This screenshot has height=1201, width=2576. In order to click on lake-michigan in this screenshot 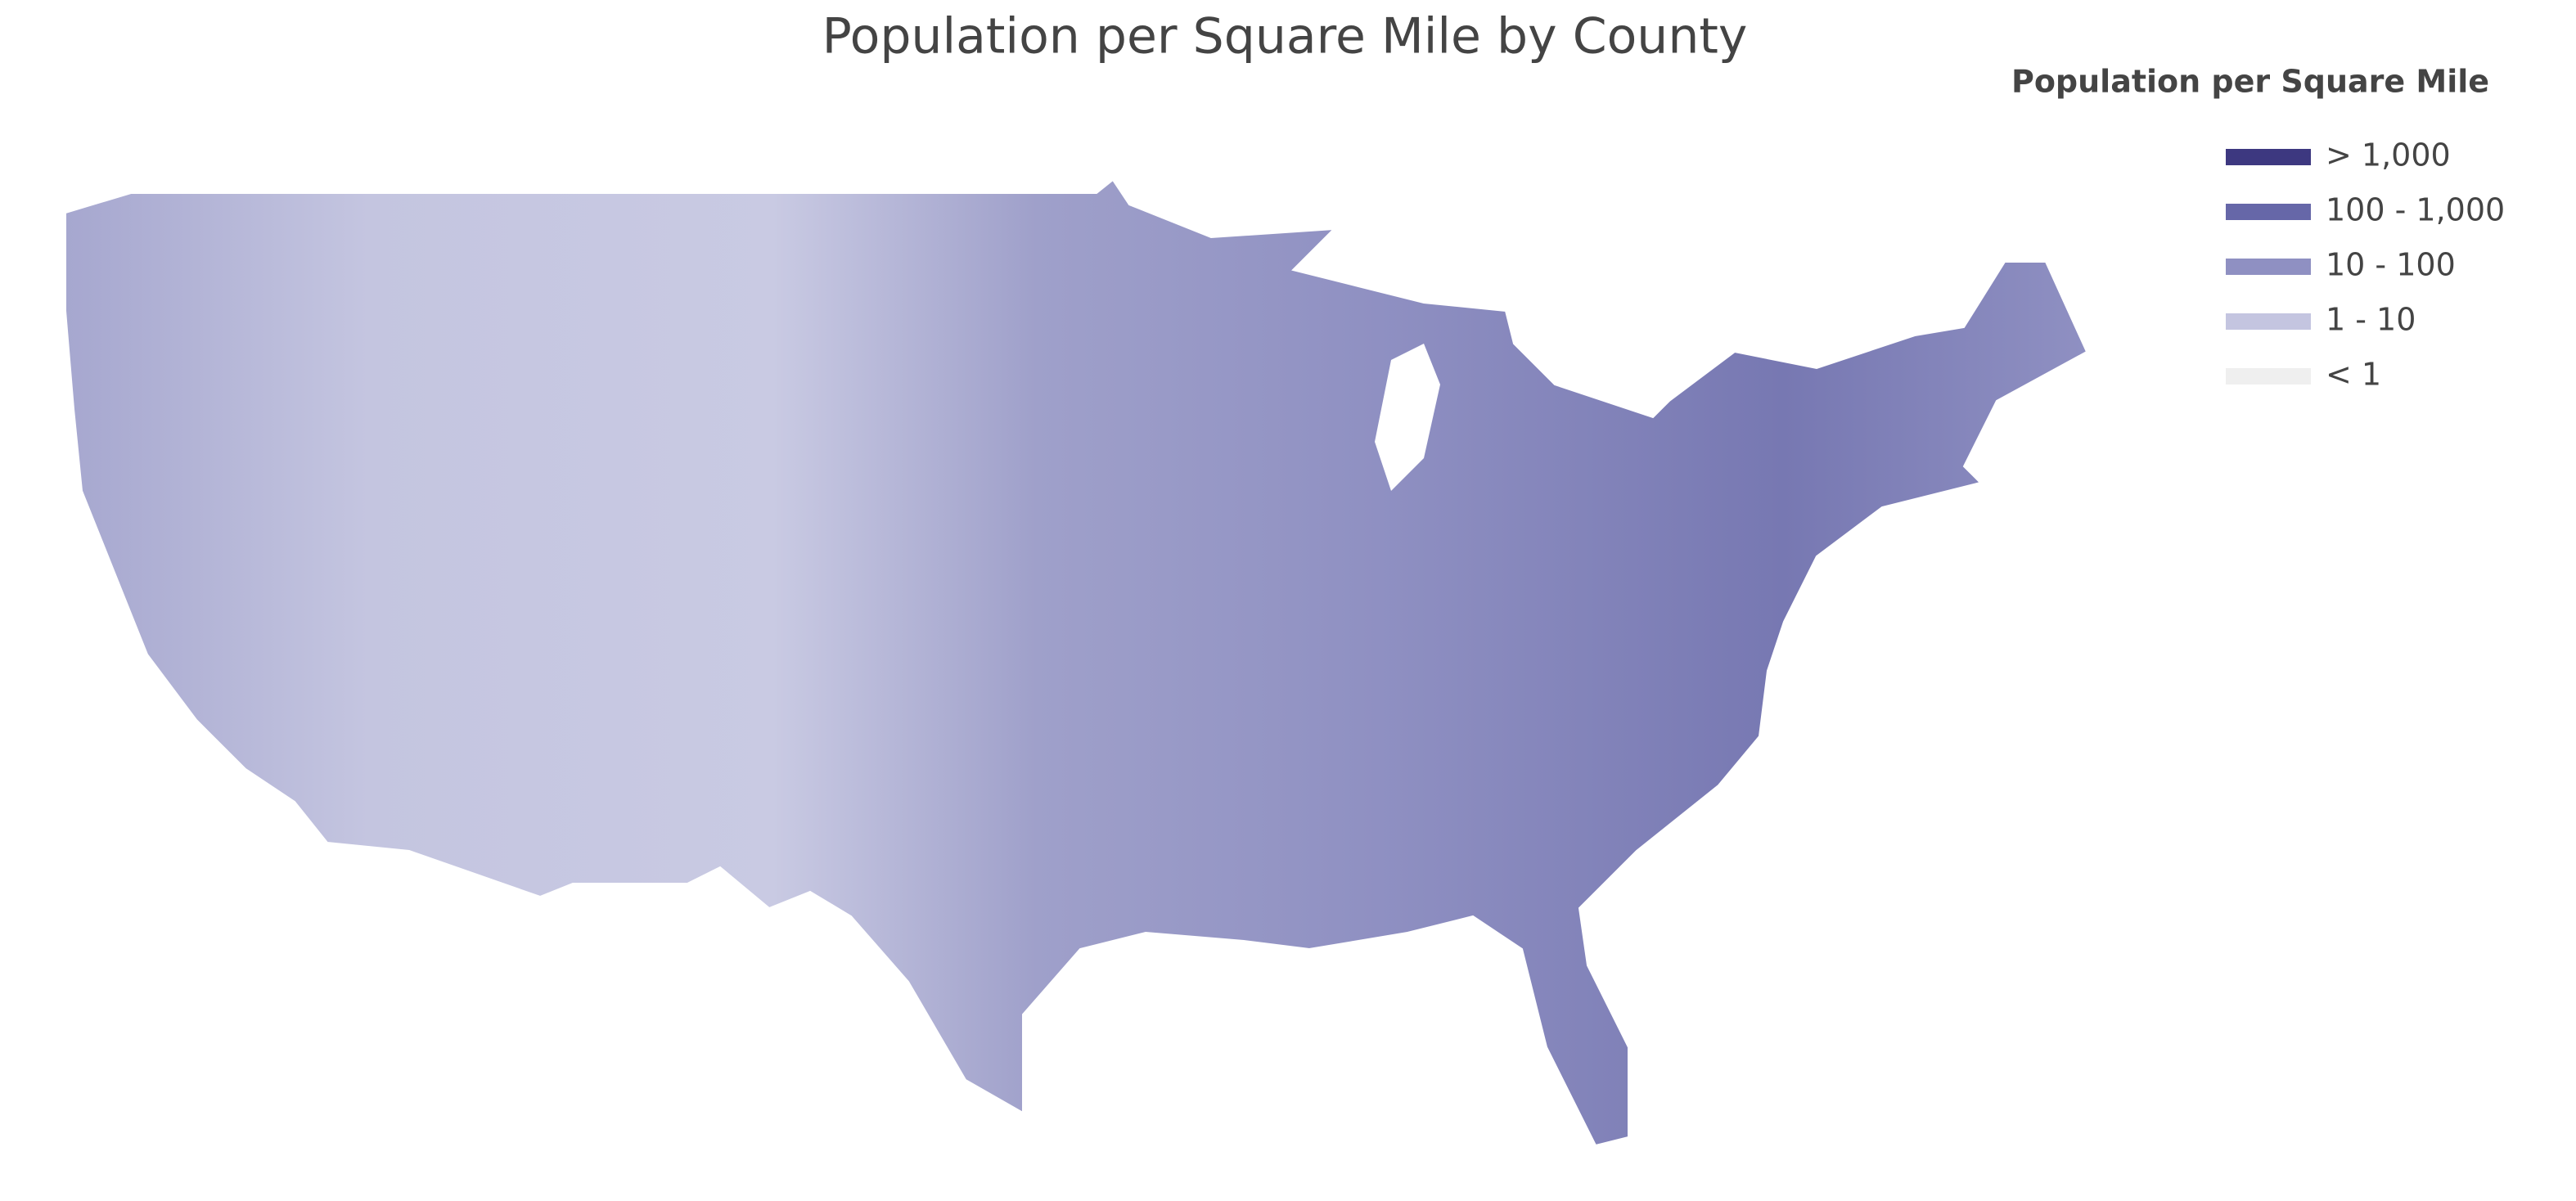, I will do `click(1407, 417)`.